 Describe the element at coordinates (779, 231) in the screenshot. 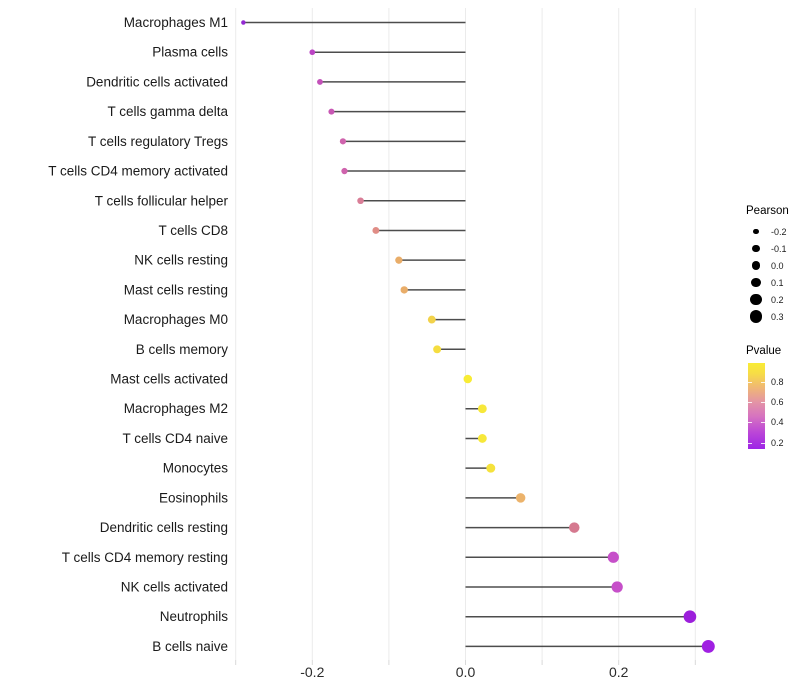

I see `legend-size-label: -0.2` at that location.